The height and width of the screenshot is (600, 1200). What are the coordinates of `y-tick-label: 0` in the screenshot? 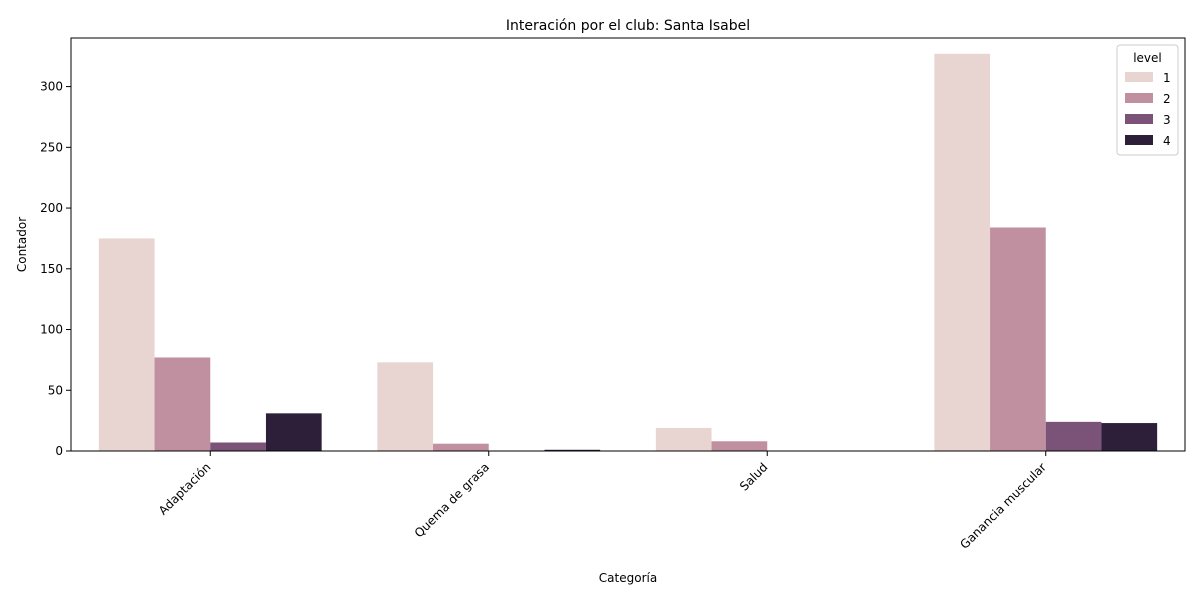 It's located at (59, 451).